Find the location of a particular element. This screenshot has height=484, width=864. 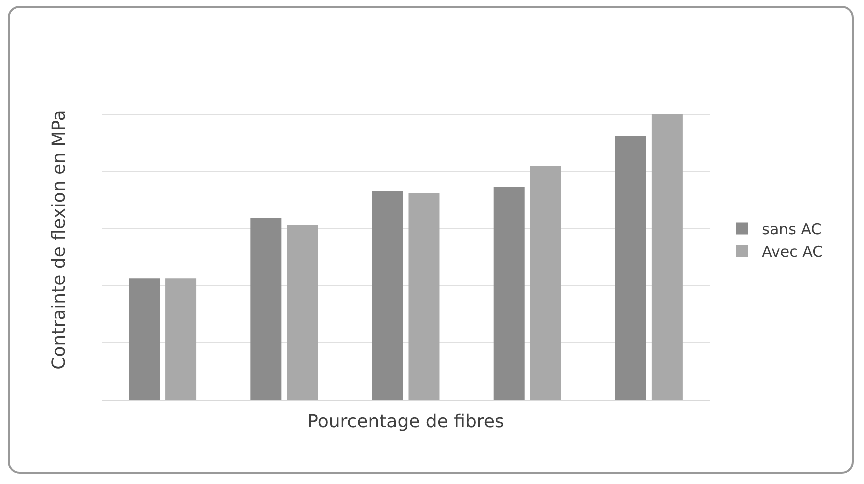

legend-label: Avec AC is located at coordinates (793, 252).